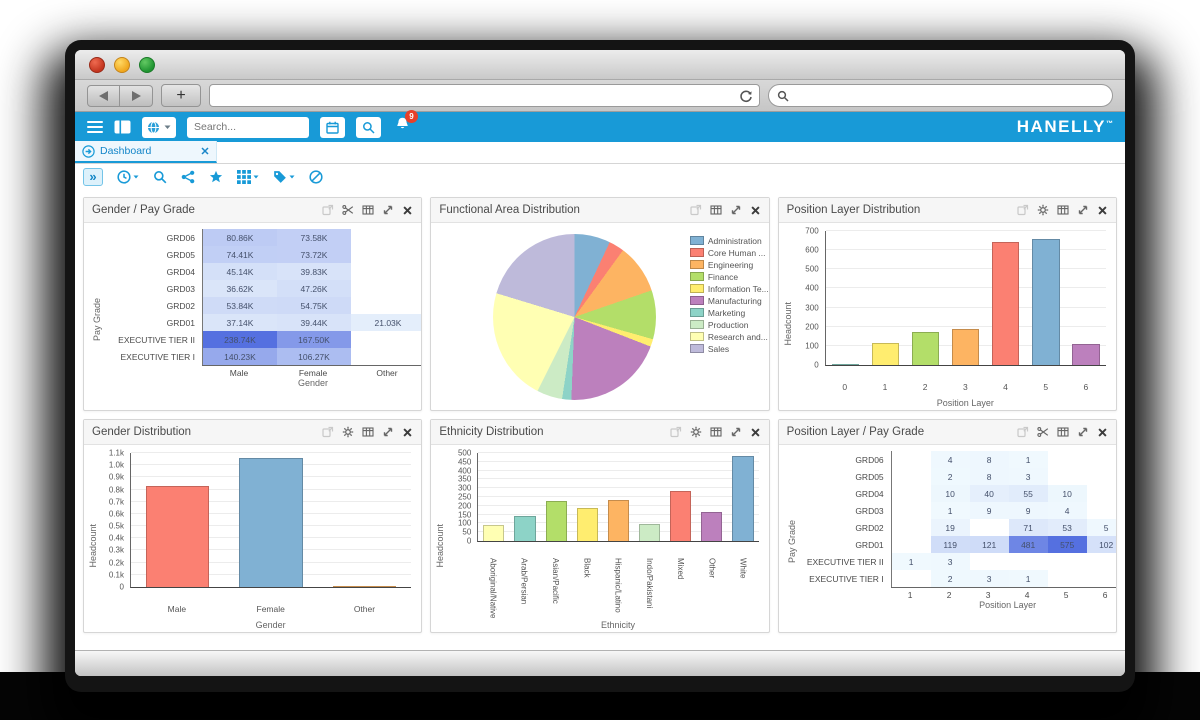 The height and width of the screenshot is (720, 1200). What do you see at coordinates (240, 288) in the screenshot?
I see `heatmap-cell: 36.62K` at bounding box center [240, 288].